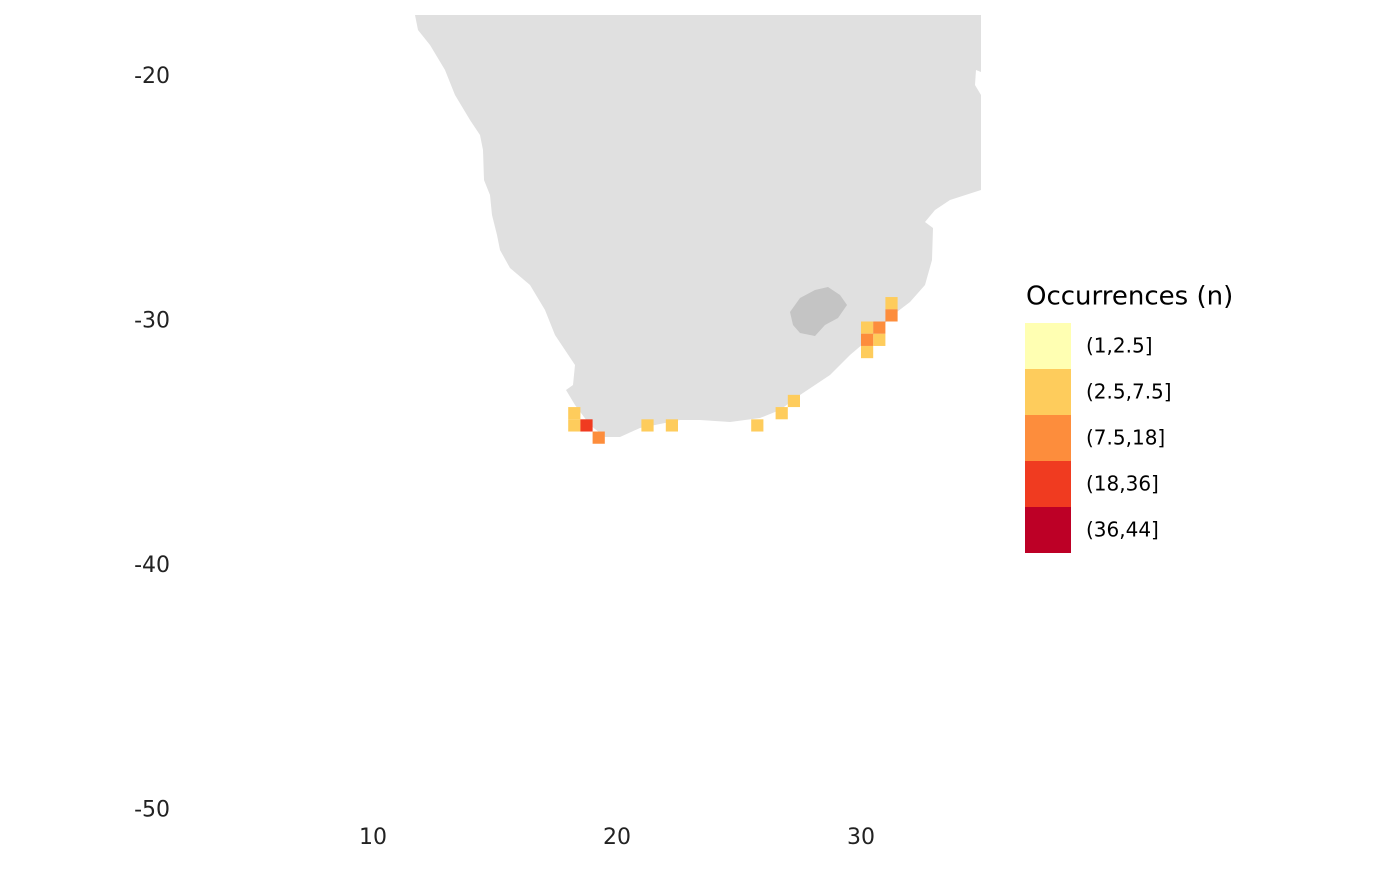 The width and height of the screenshot is (1400, 869). Describe the element at coordinates (373, 837) in the screenshot. I see `x-tick-label: 10` at that location.